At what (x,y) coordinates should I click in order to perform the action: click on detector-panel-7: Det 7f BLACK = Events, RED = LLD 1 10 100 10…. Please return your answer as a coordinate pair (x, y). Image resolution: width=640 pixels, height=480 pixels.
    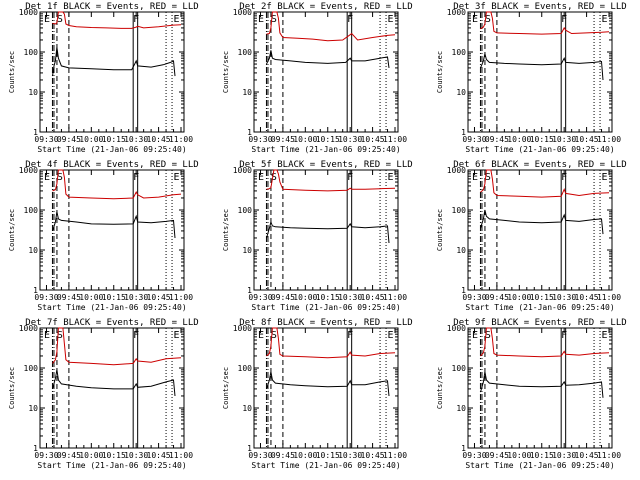
    Looking at the image, I should click on (103, 394).